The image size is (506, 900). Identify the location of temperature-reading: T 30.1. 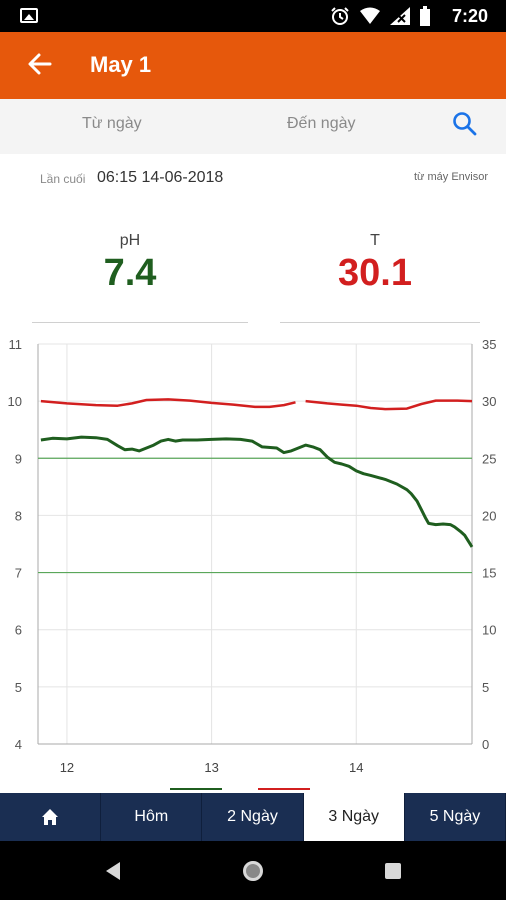
(375, 263).